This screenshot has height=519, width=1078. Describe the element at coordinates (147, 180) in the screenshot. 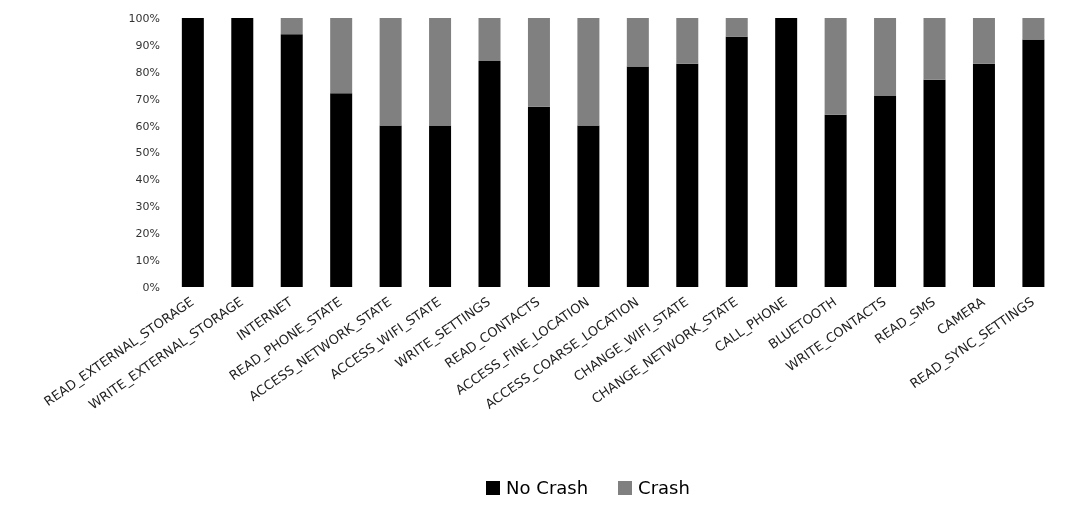

I see `y-tick-label: 40%` at that location.